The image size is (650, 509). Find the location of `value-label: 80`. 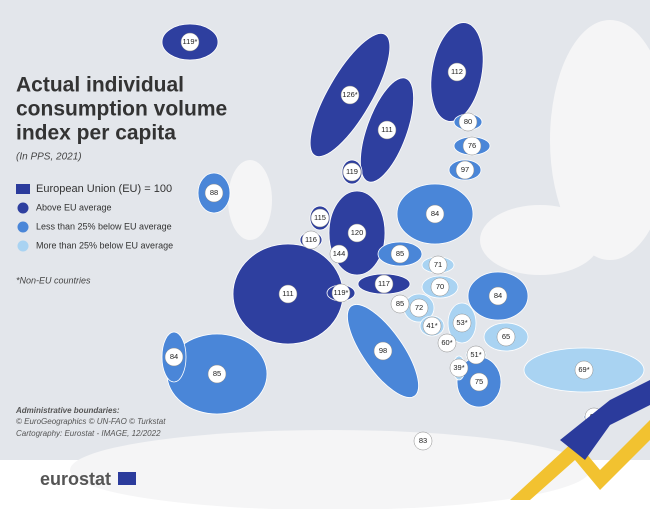

value-label: 80 is located at coordinates (468, 121).